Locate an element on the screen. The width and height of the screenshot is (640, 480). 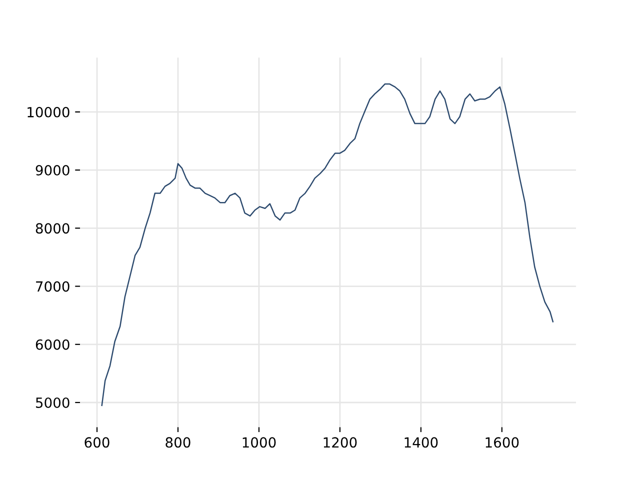
x-tick-label: 1600 is located at coordinates (502, 442).